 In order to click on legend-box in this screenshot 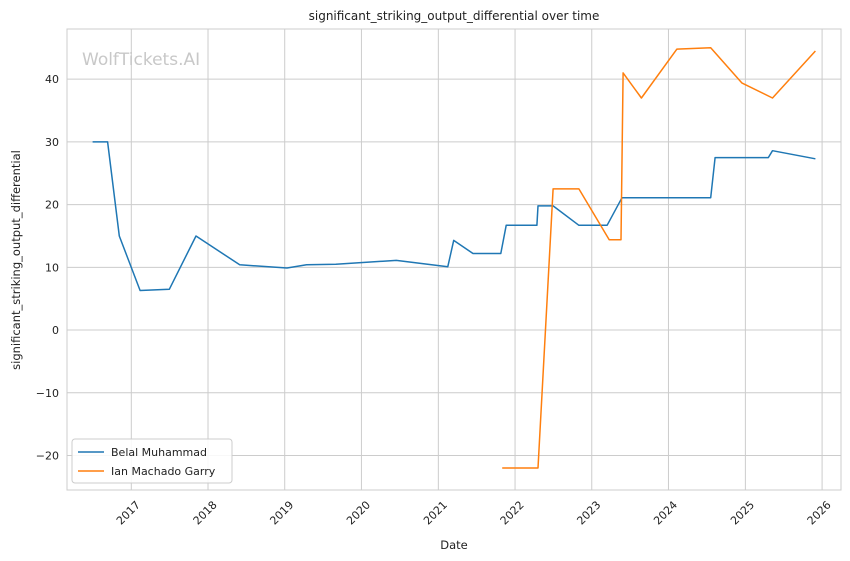, I will do `click(152, 461)`.